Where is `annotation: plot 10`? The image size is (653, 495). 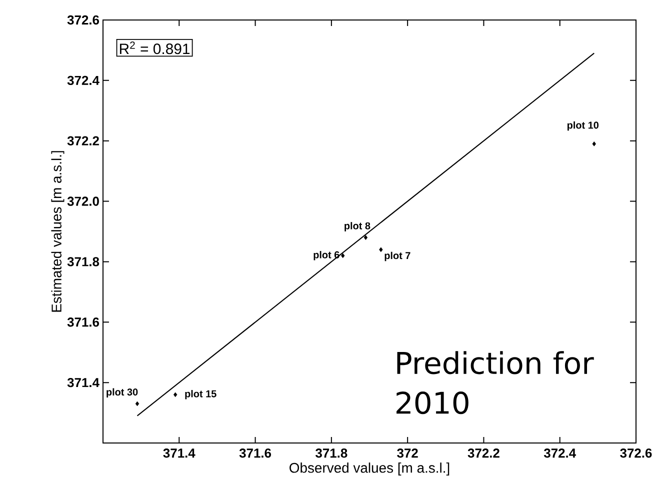 annotation: plot 10 is located at coordinates (583, 126).